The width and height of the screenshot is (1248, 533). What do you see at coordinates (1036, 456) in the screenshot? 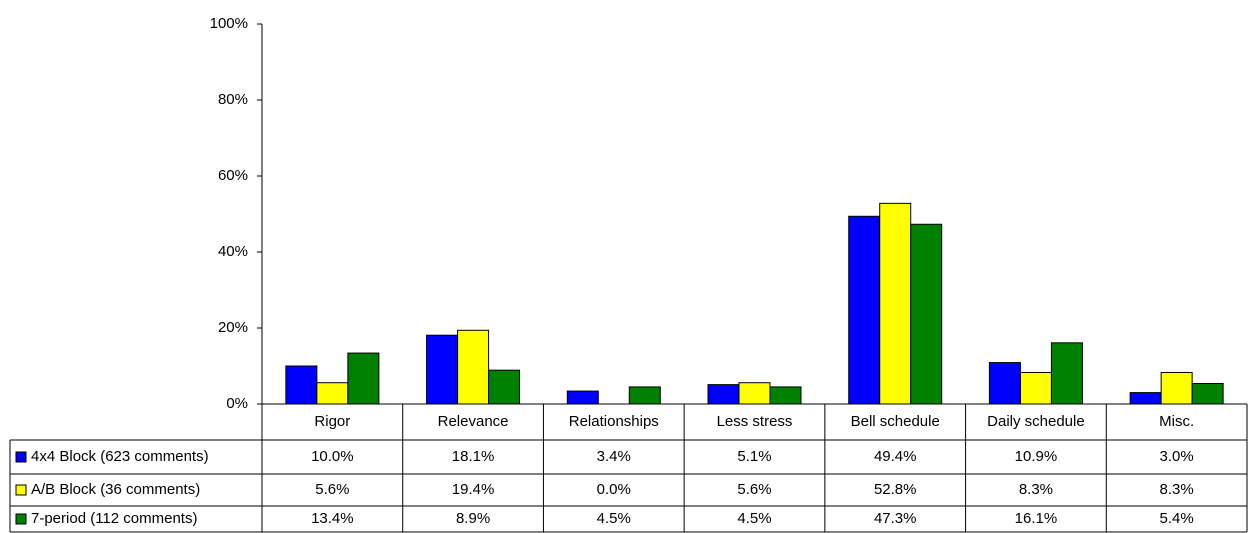
I see `data-label: 10.9%` at bounding box center [1036, 456].